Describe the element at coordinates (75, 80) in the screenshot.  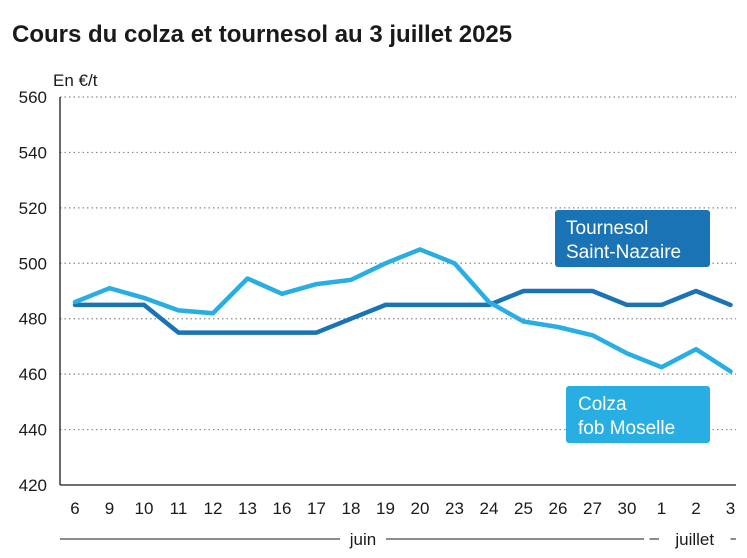
I see `y-axis-unit-label: En €/t` at that location.